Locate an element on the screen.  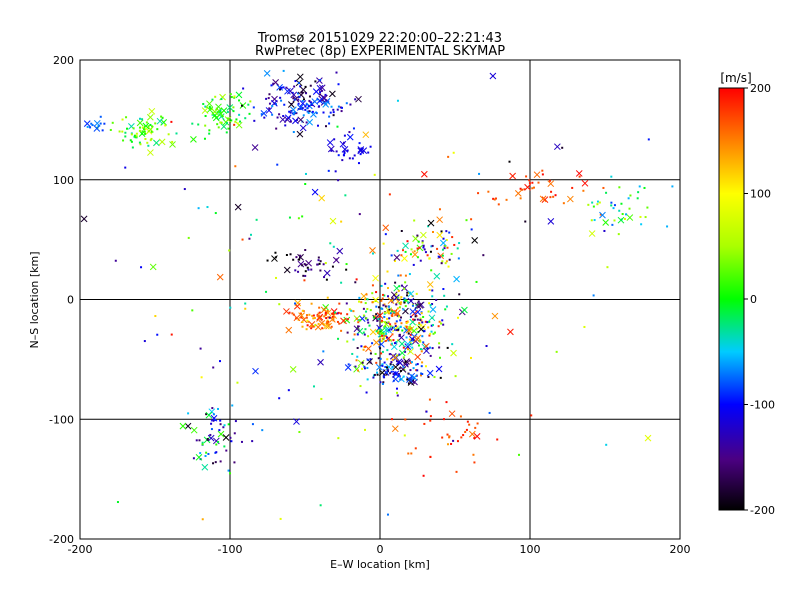
y-axis-ticks: -200 -100 0 100 200 is located at coordinates (61, 300).